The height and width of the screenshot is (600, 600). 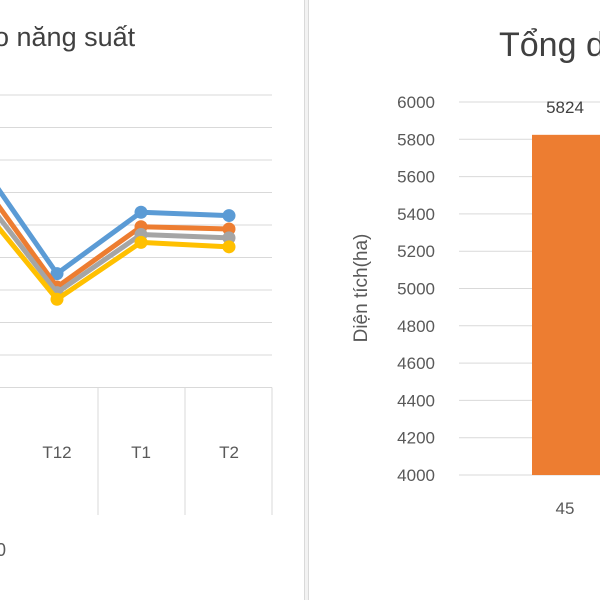 What do you see at coordinates (141, 452) in the screenshot?
I see `line-chart-category-label: T1` at bounding box center [141, 452].